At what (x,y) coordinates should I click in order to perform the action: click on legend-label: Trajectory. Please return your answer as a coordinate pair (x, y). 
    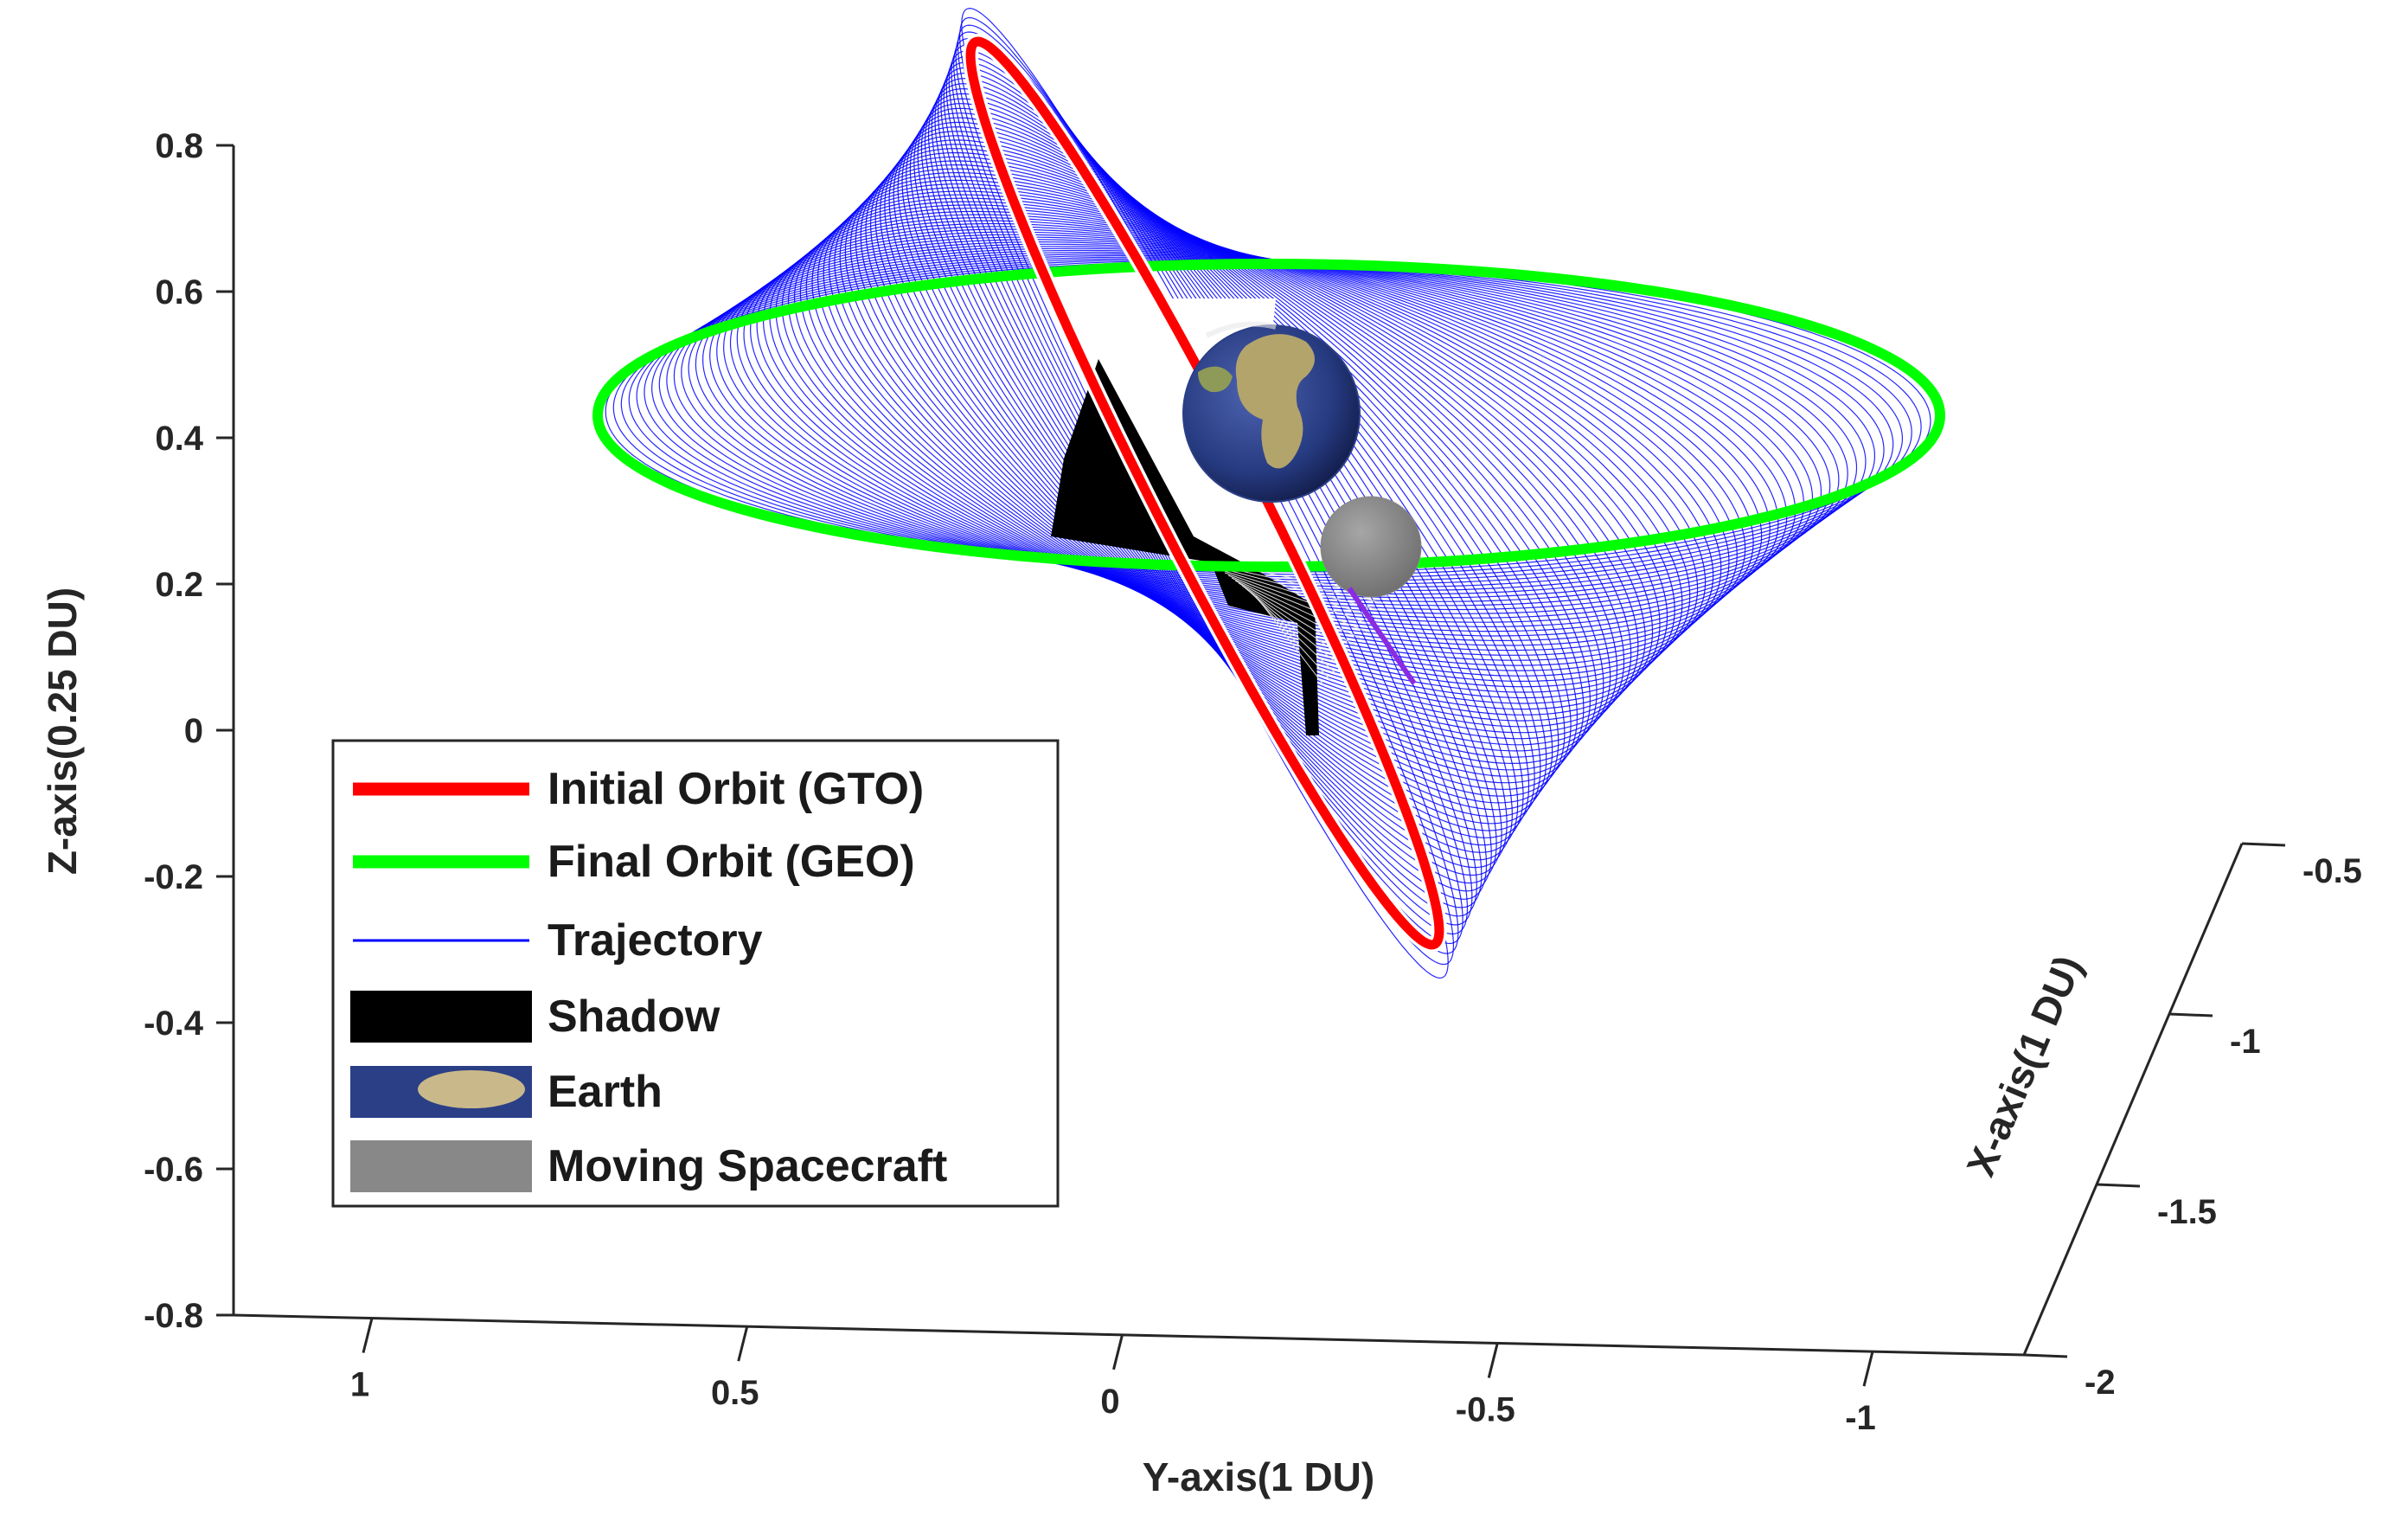
    Looking at the image, I should click on (655, 940).